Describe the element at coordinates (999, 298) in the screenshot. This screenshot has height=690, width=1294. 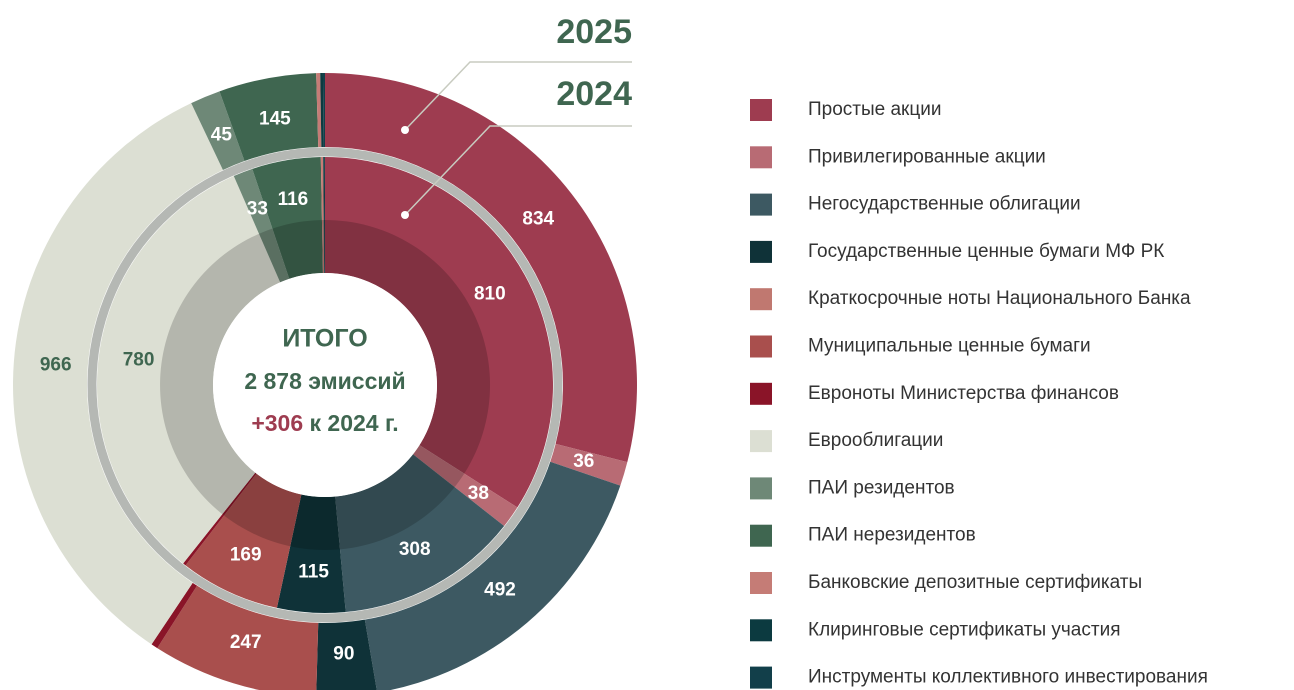
I see `legend-label: Краткосрочные ноты Национального Банка` at that location.